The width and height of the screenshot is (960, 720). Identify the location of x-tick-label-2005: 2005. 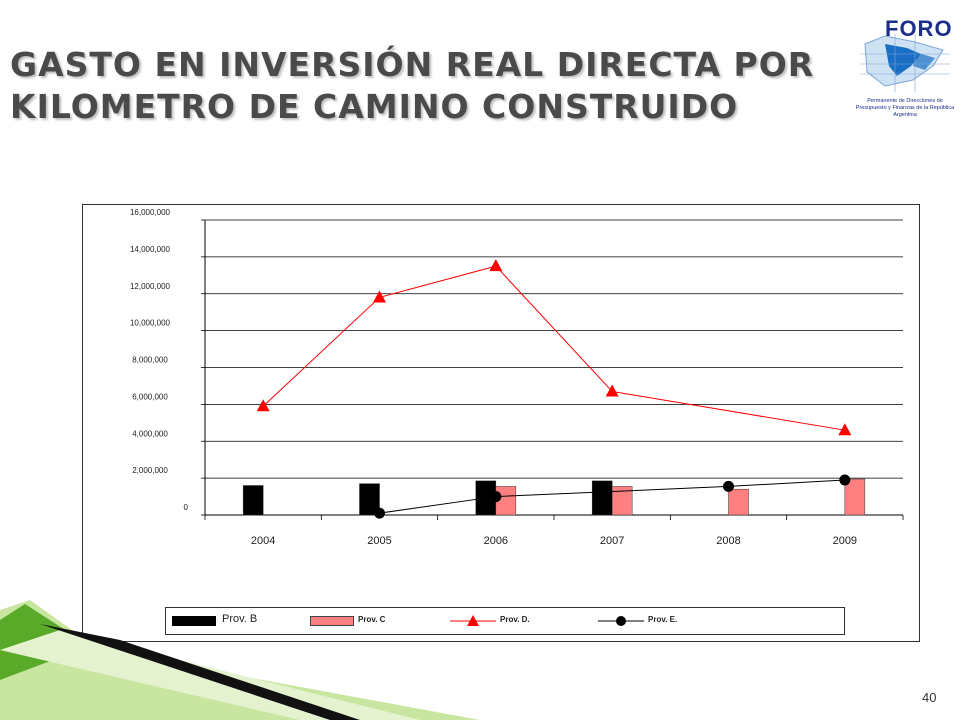
(379, 541).